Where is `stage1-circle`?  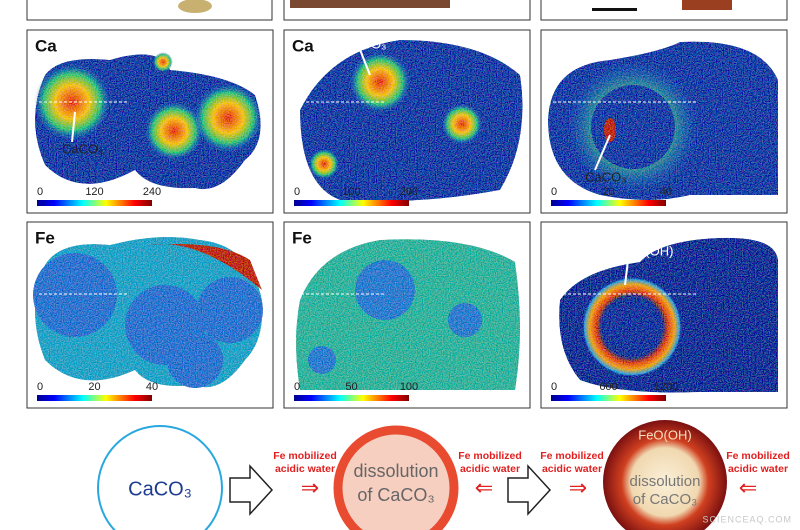
stage1-circle is located at coordinates (160, 477).